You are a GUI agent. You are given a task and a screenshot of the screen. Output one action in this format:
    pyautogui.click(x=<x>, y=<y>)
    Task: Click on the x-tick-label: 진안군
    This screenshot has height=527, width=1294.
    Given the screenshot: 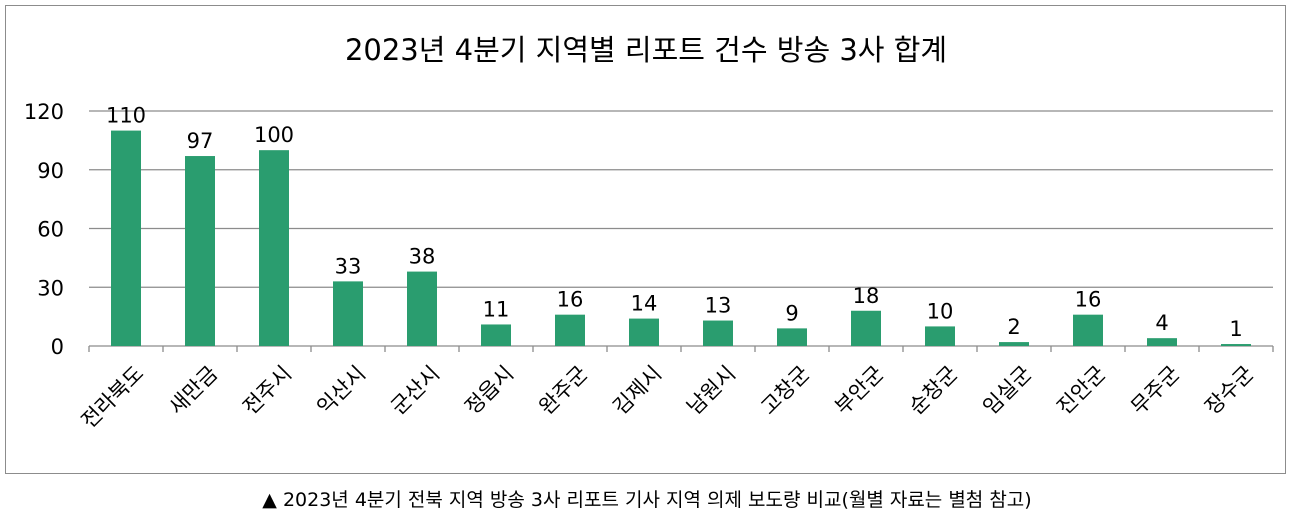 What is the action you would take?
    pyautogui.click(x=1081, y=390)
    